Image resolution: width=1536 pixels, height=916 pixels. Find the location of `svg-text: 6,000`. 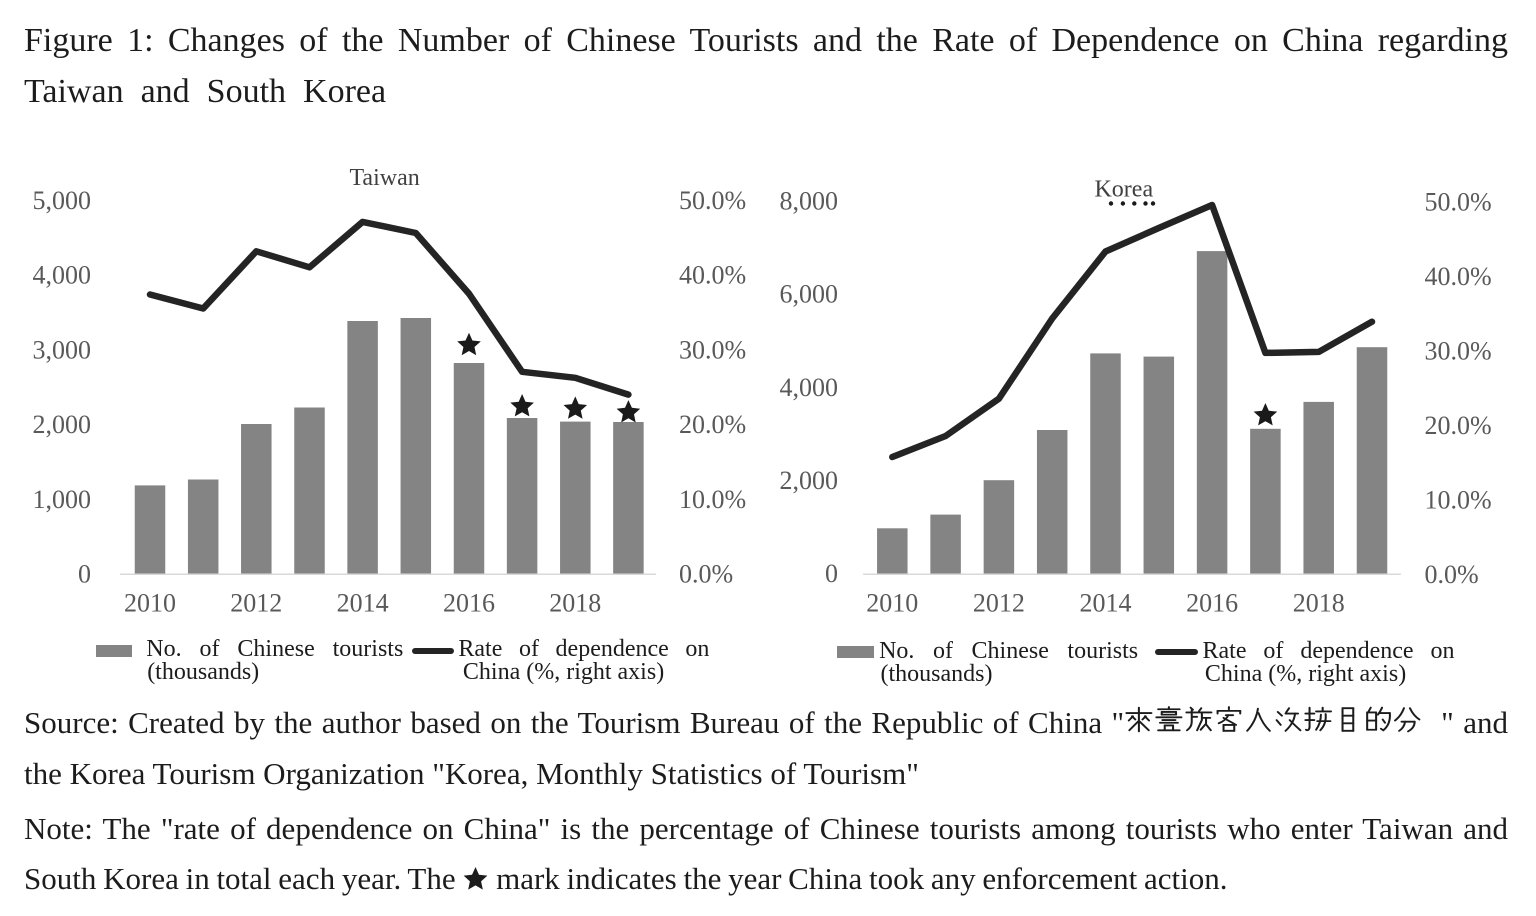

svg-text: 6,000 is located at coordinates (809, 294).